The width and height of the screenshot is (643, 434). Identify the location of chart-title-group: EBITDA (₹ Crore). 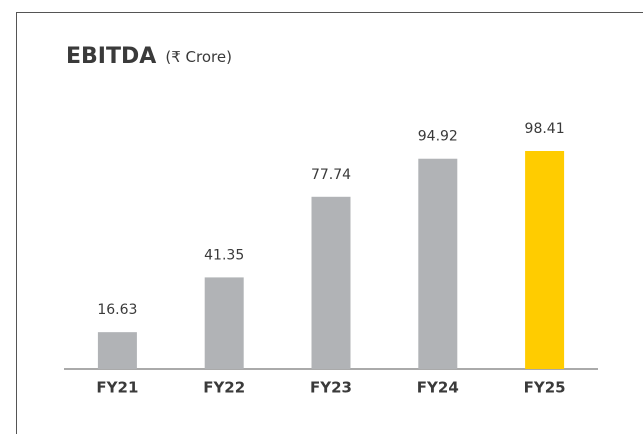
(149, 56).